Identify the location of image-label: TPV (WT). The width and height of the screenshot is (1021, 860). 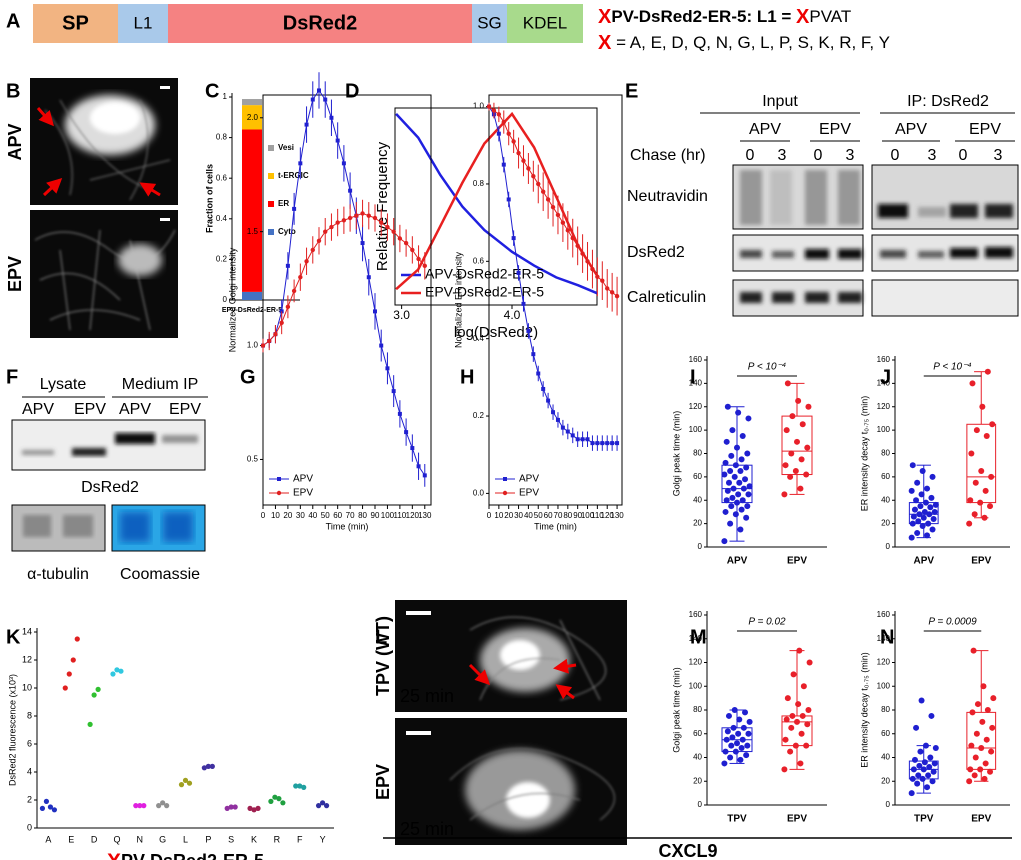
(383, 656).